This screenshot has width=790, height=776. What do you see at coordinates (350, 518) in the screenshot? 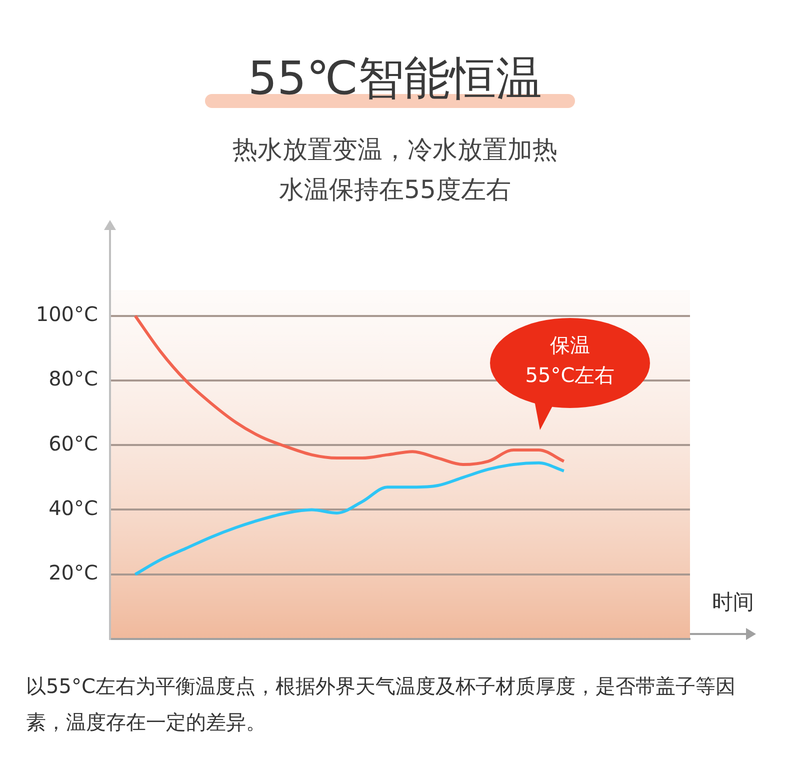
I see `line-series` at bounding box center [350, 518].